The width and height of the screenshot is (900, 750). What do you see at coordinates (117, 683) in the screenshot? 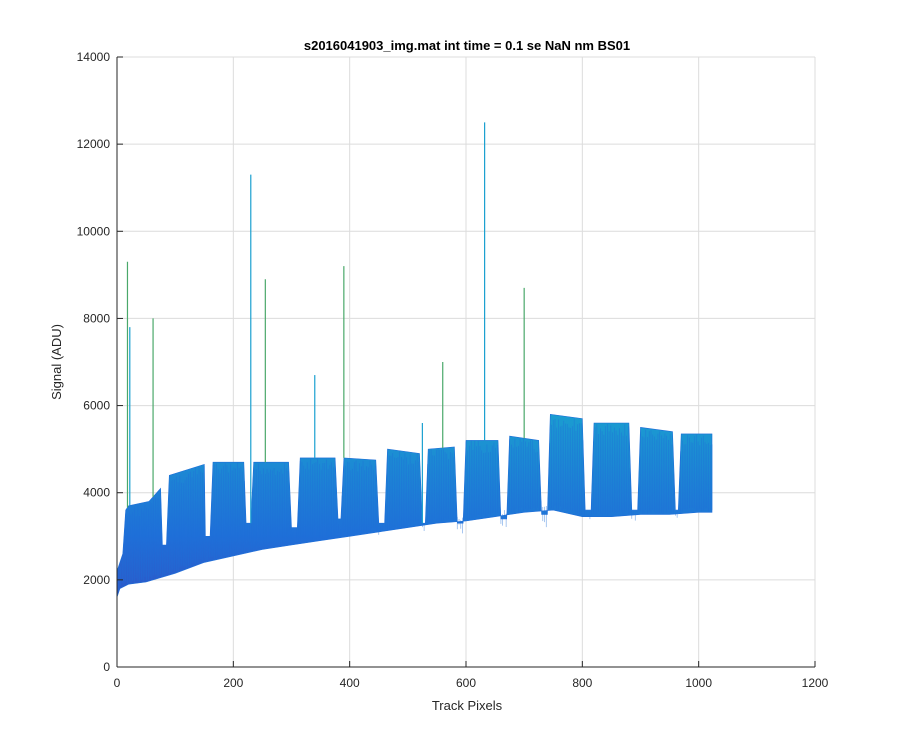
I see `x-tick-label: 0` at bounding box center [117, 683].